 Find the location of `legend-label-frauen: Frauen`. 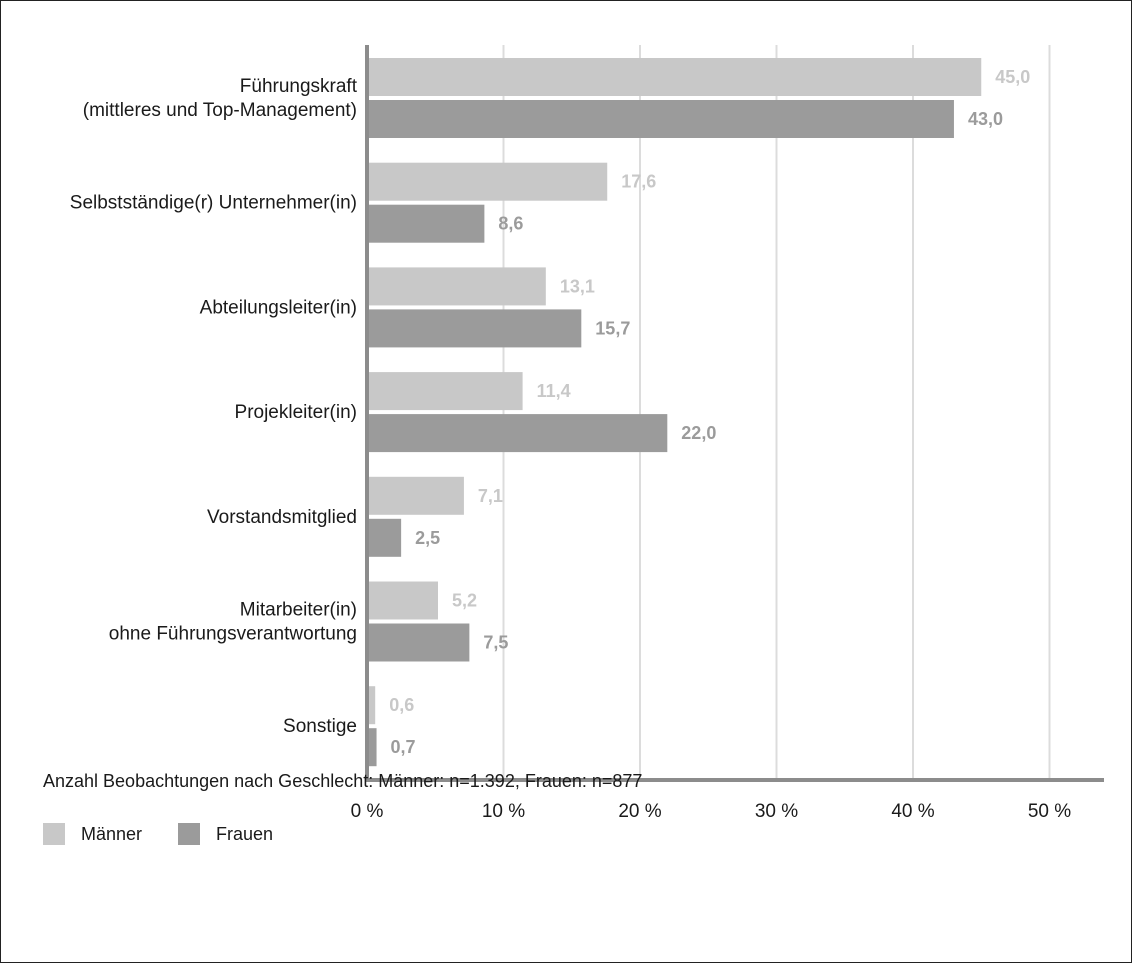

legend-label-frauen: Frauen is located at coordinates (245, 833).